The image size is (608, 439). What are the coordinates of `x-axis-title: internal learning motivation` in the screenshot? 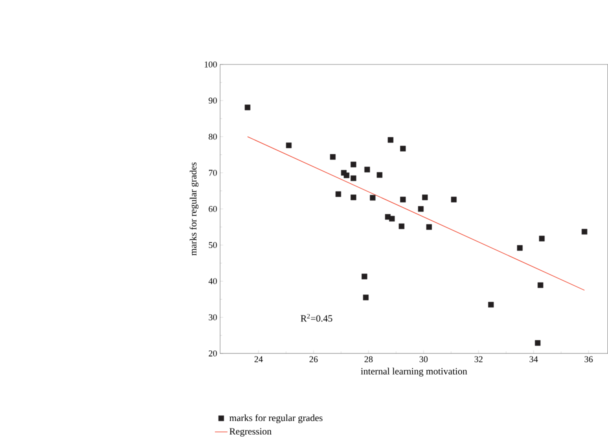 It's located at (414, 372).